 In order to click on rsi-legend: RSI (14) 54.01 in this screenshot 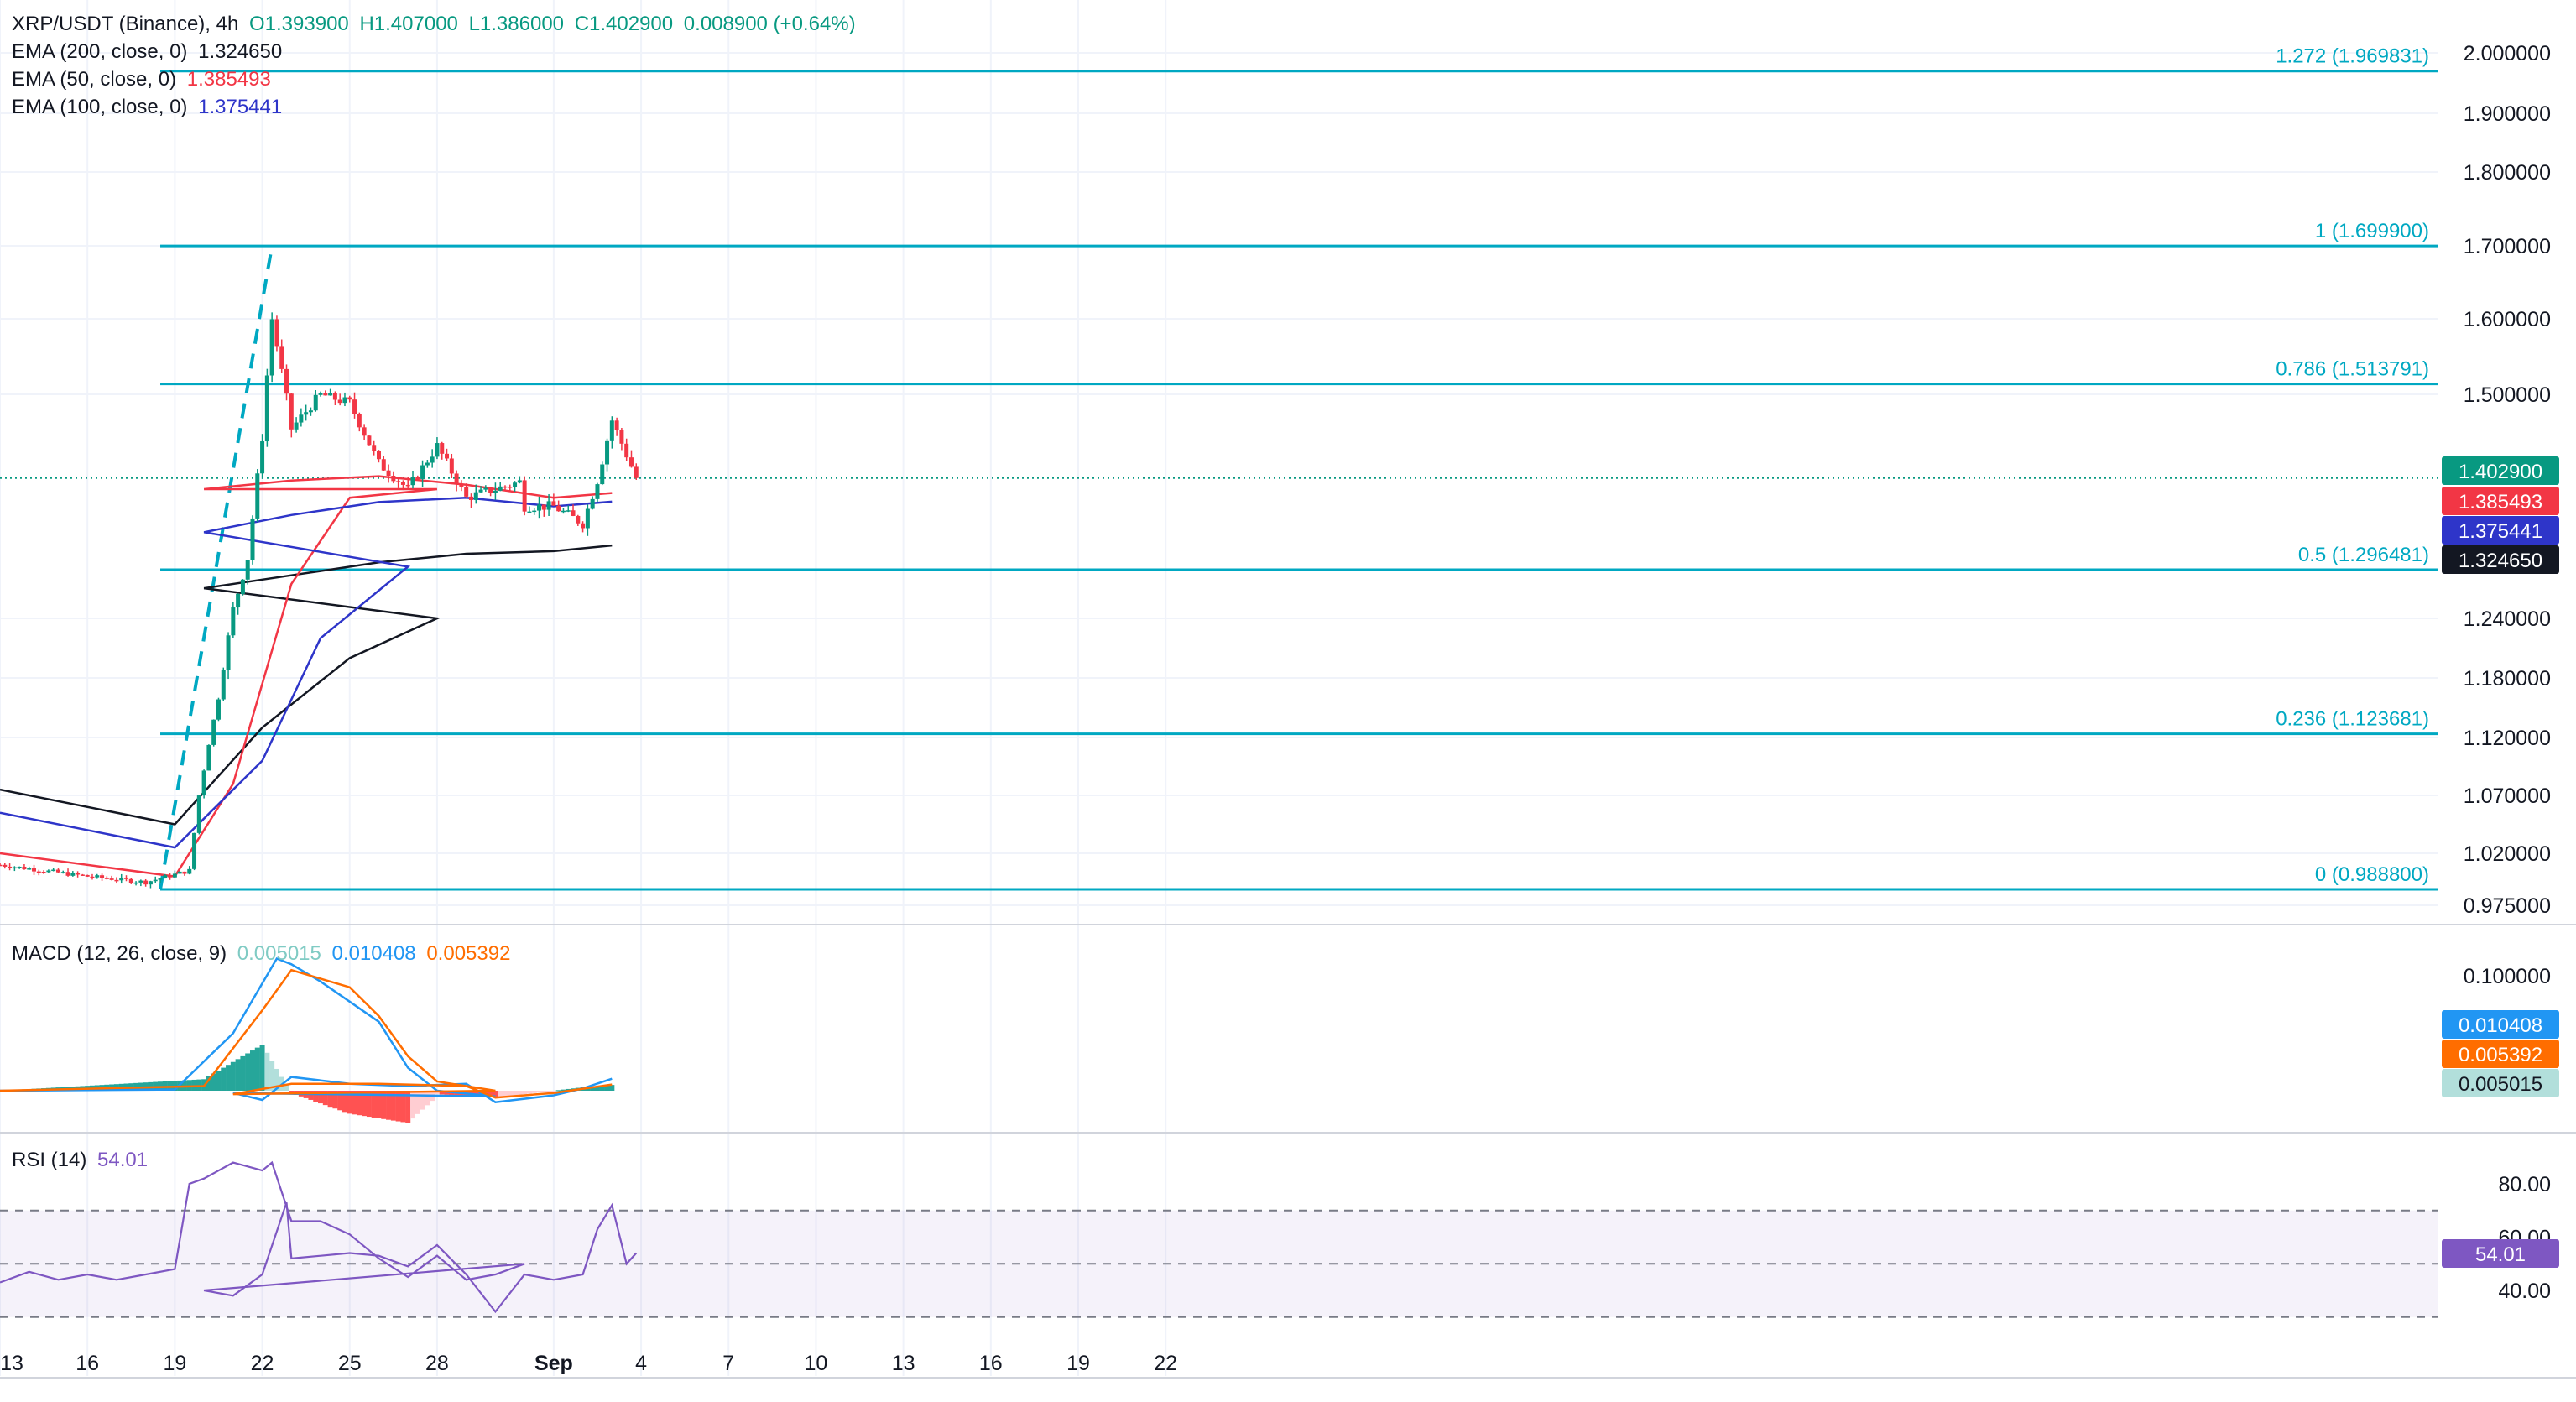, I will do `click(82, 1160)`.